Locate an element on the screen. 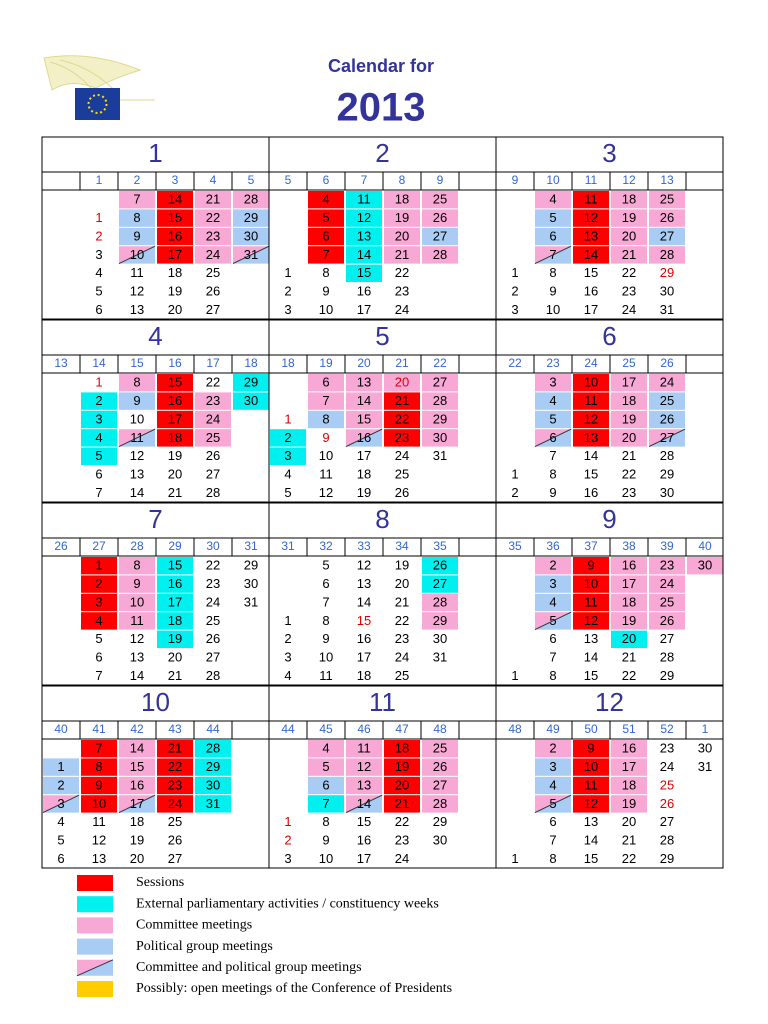 The image size is (768, 1024). day-number: 11 is located at coordinates (591, 400).